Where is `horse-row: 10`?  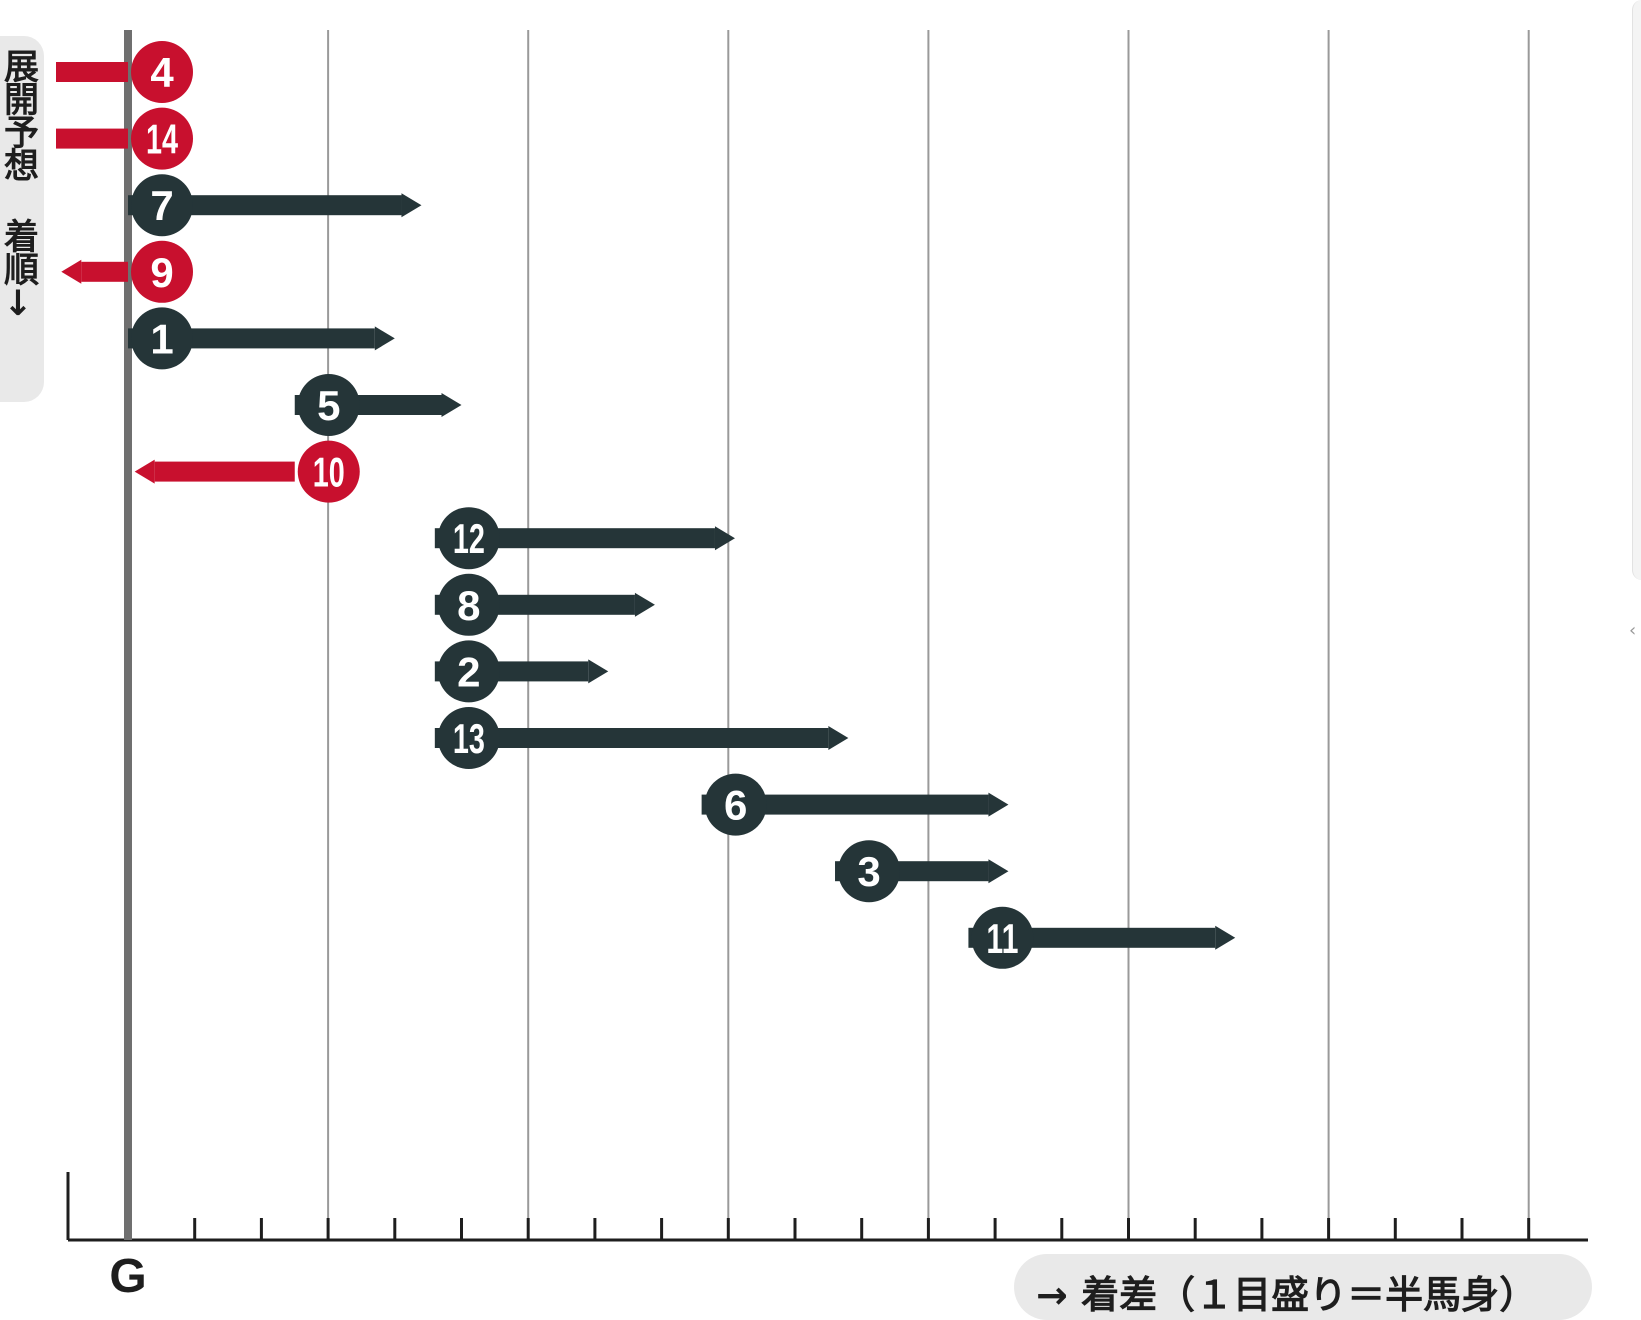
horse-row: 10 is located at coordinates (247, 471).